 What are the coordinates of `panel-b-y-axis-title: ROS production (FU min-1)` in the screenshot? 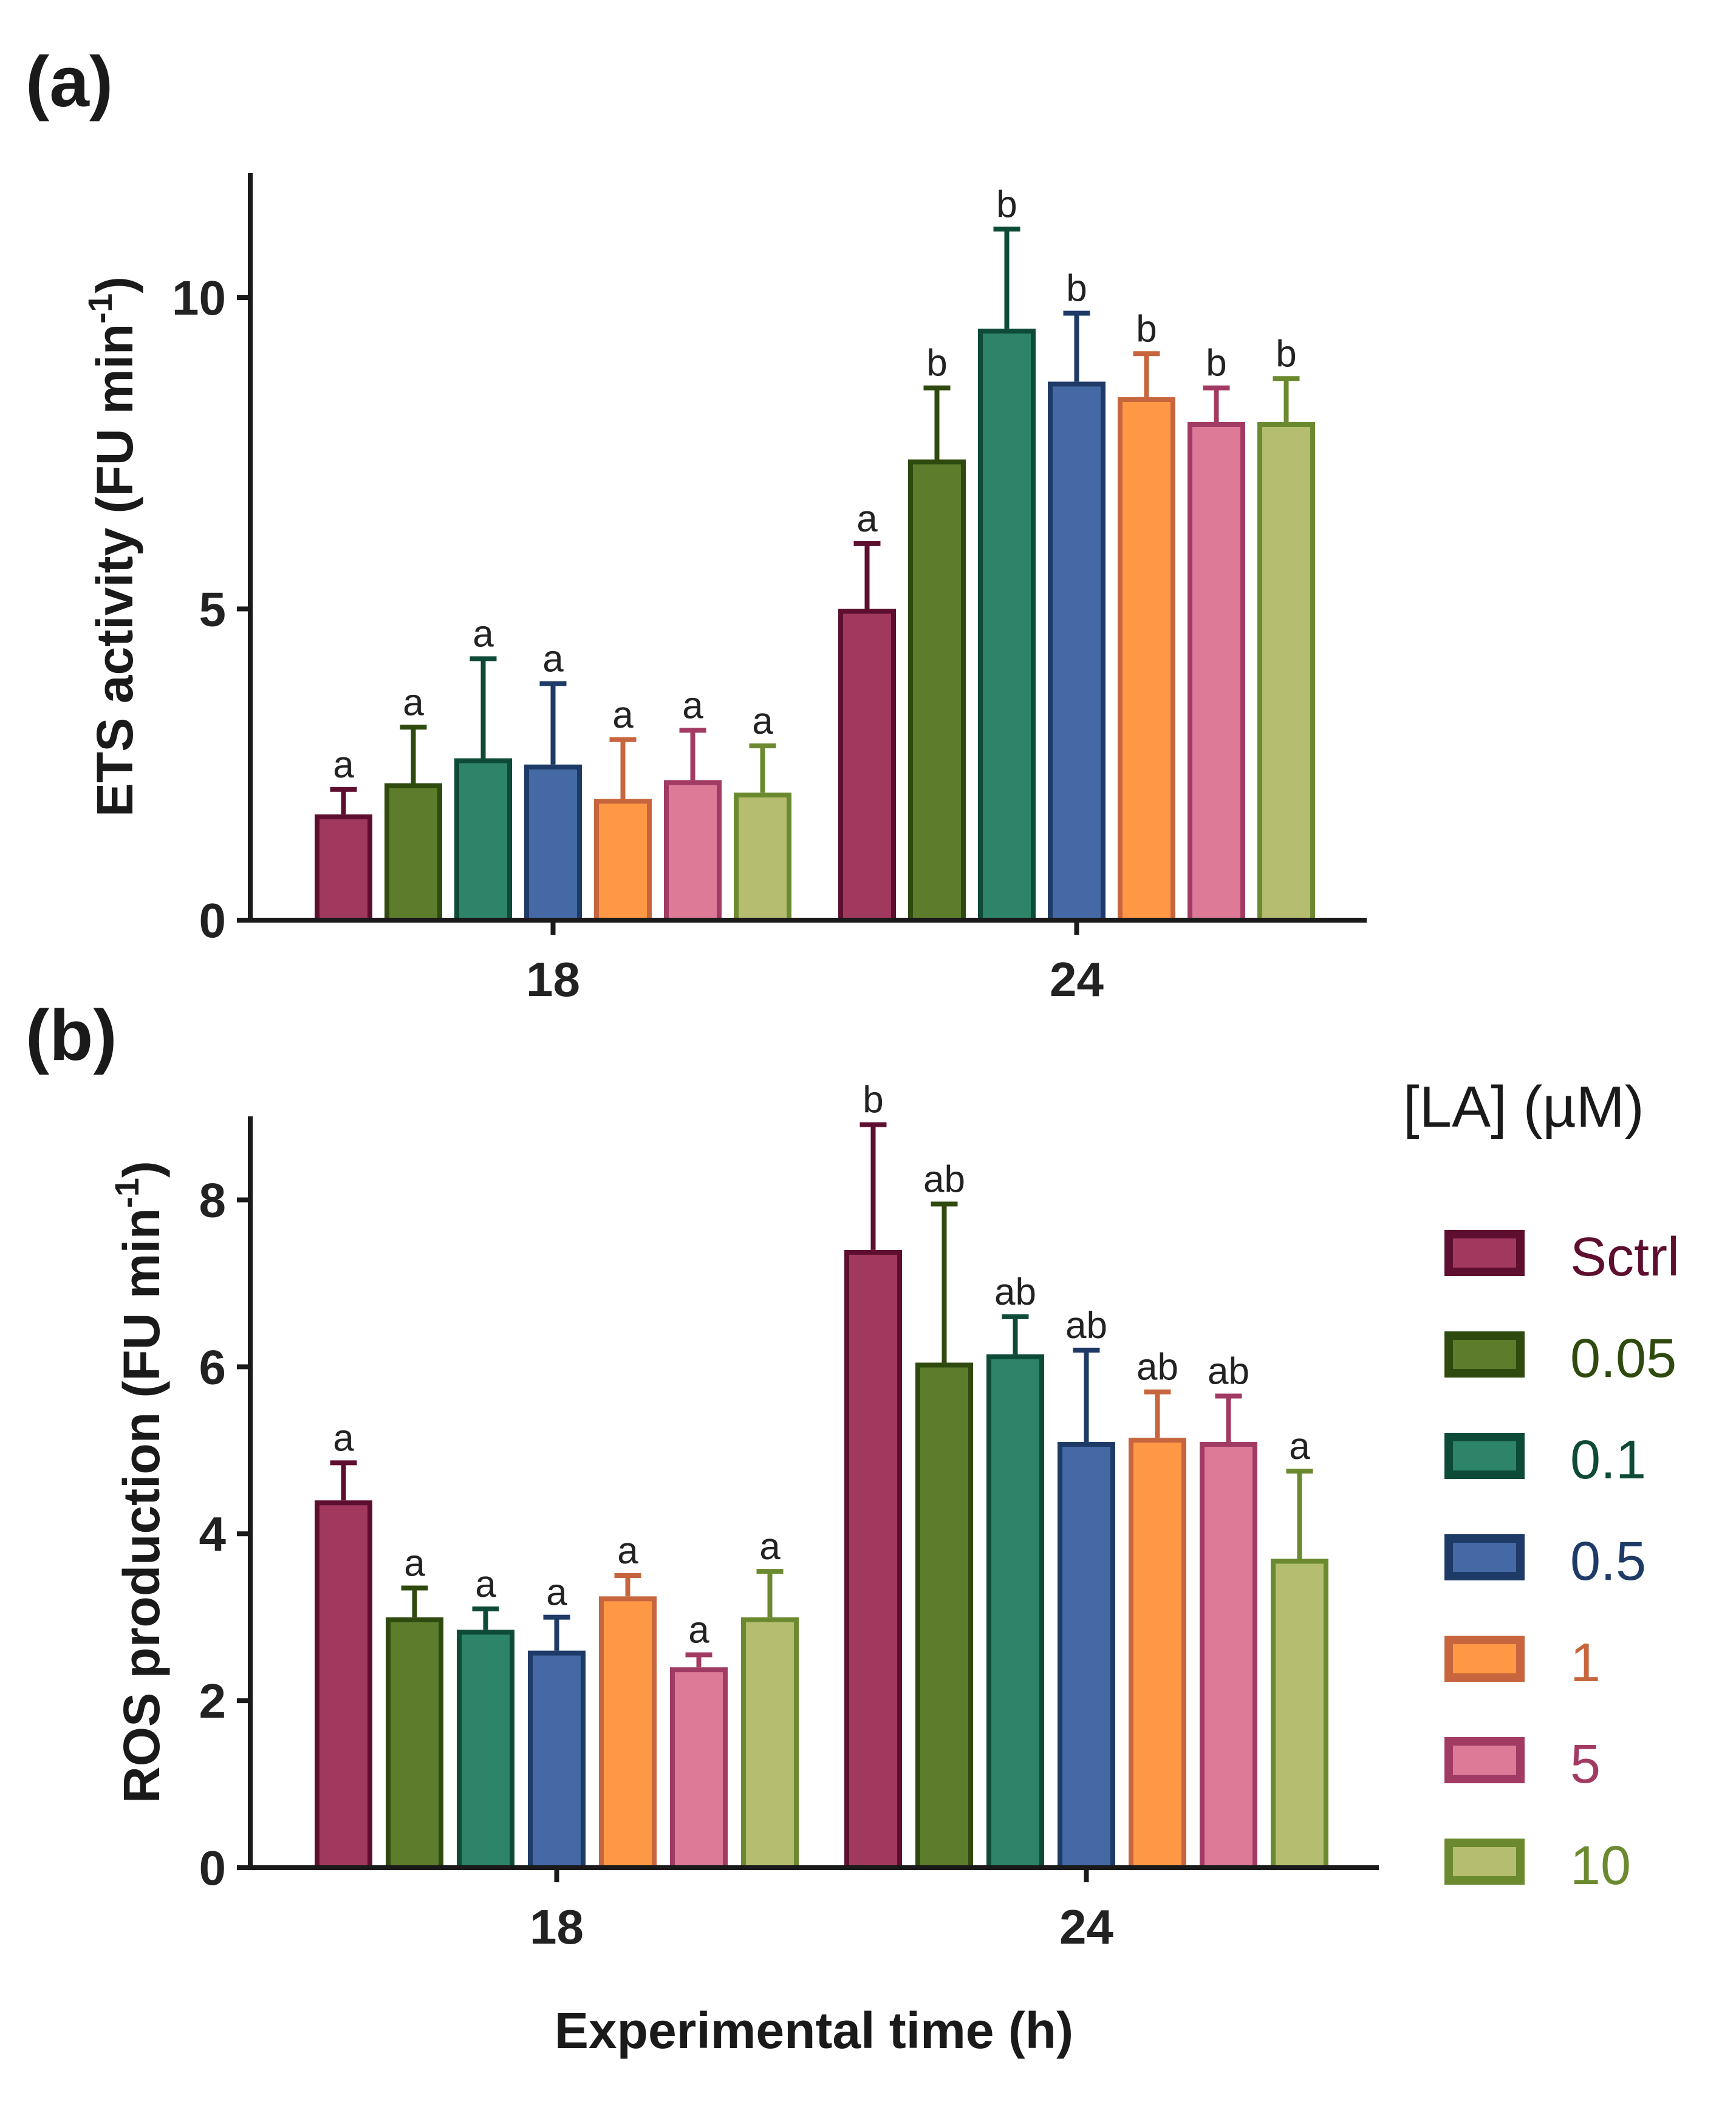 It's located at (139, 1482).